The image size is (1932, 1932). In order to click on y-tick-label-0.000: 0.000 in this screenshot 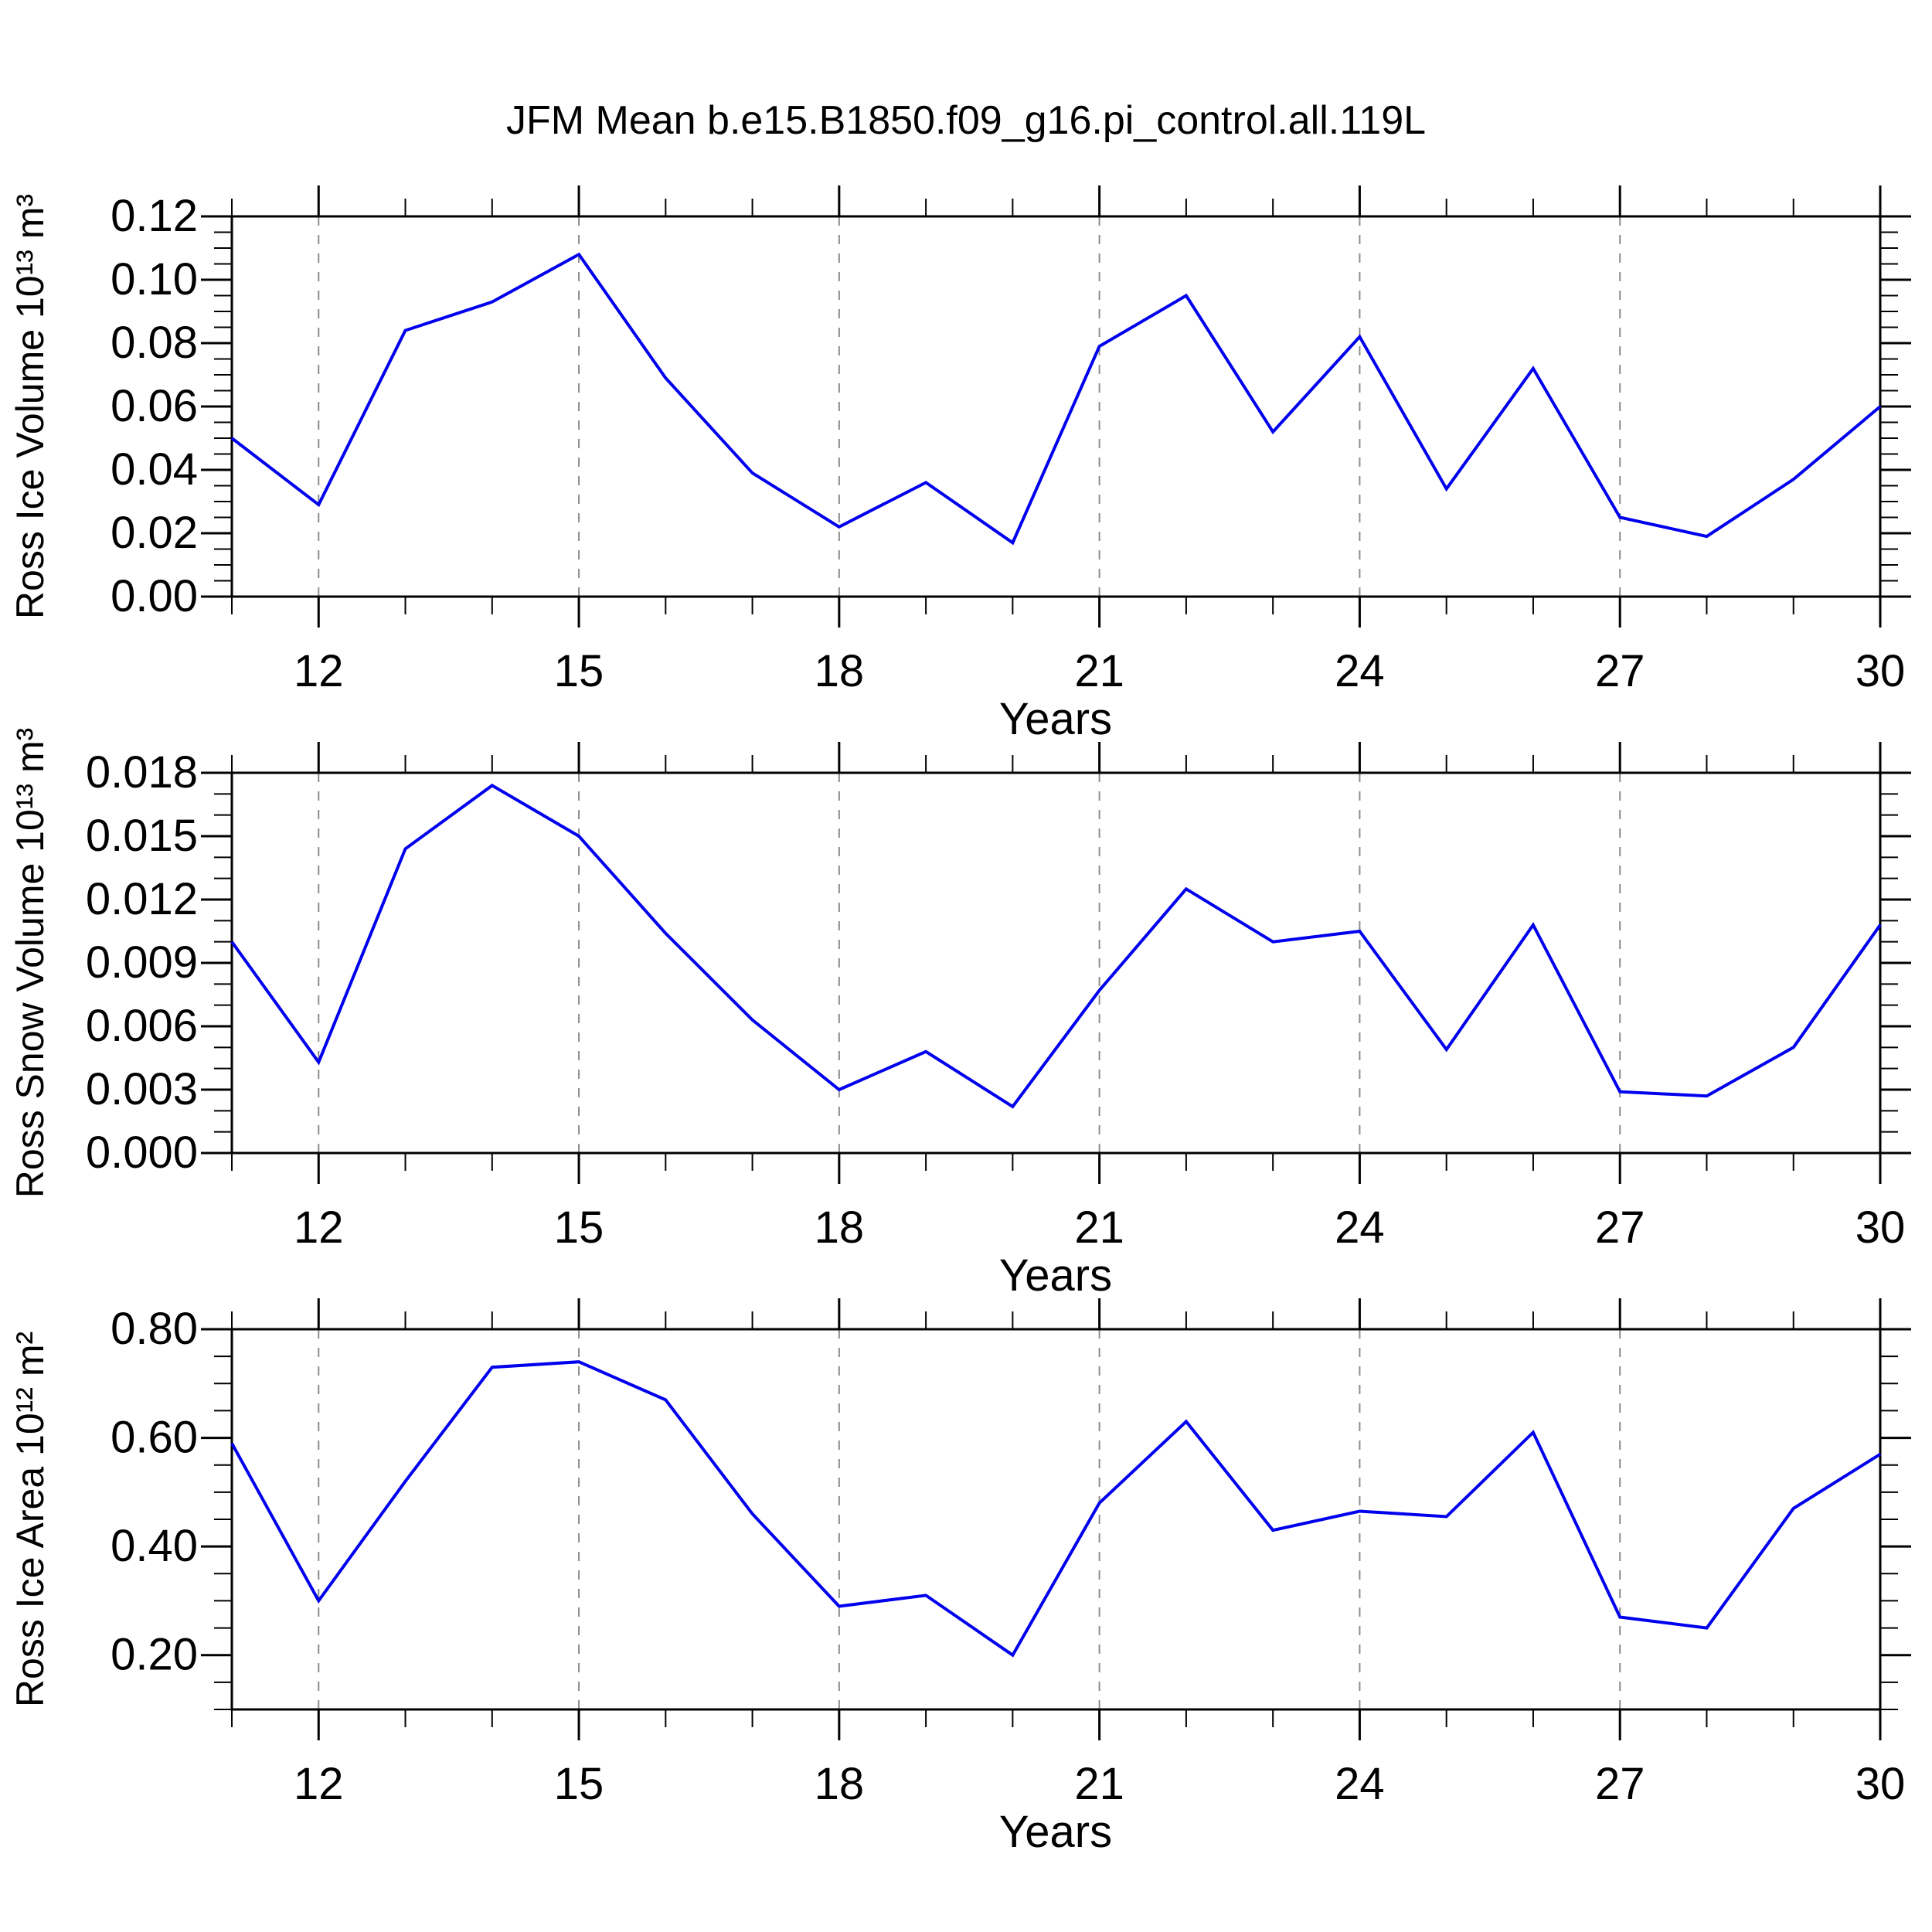, I will do `click(142, 1153)`.